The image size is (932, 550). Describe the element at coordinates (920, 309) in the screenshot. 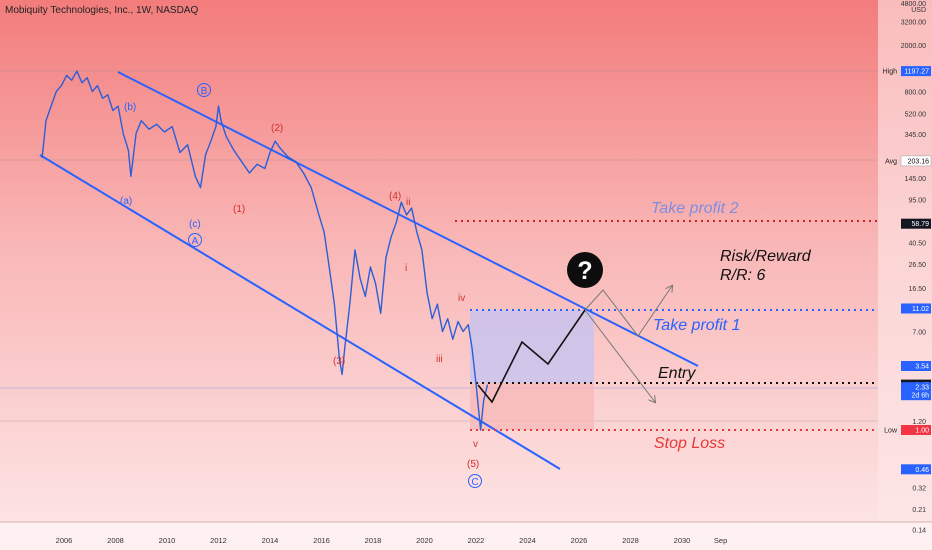

I see `price-badge-value: 11.02` at that location.